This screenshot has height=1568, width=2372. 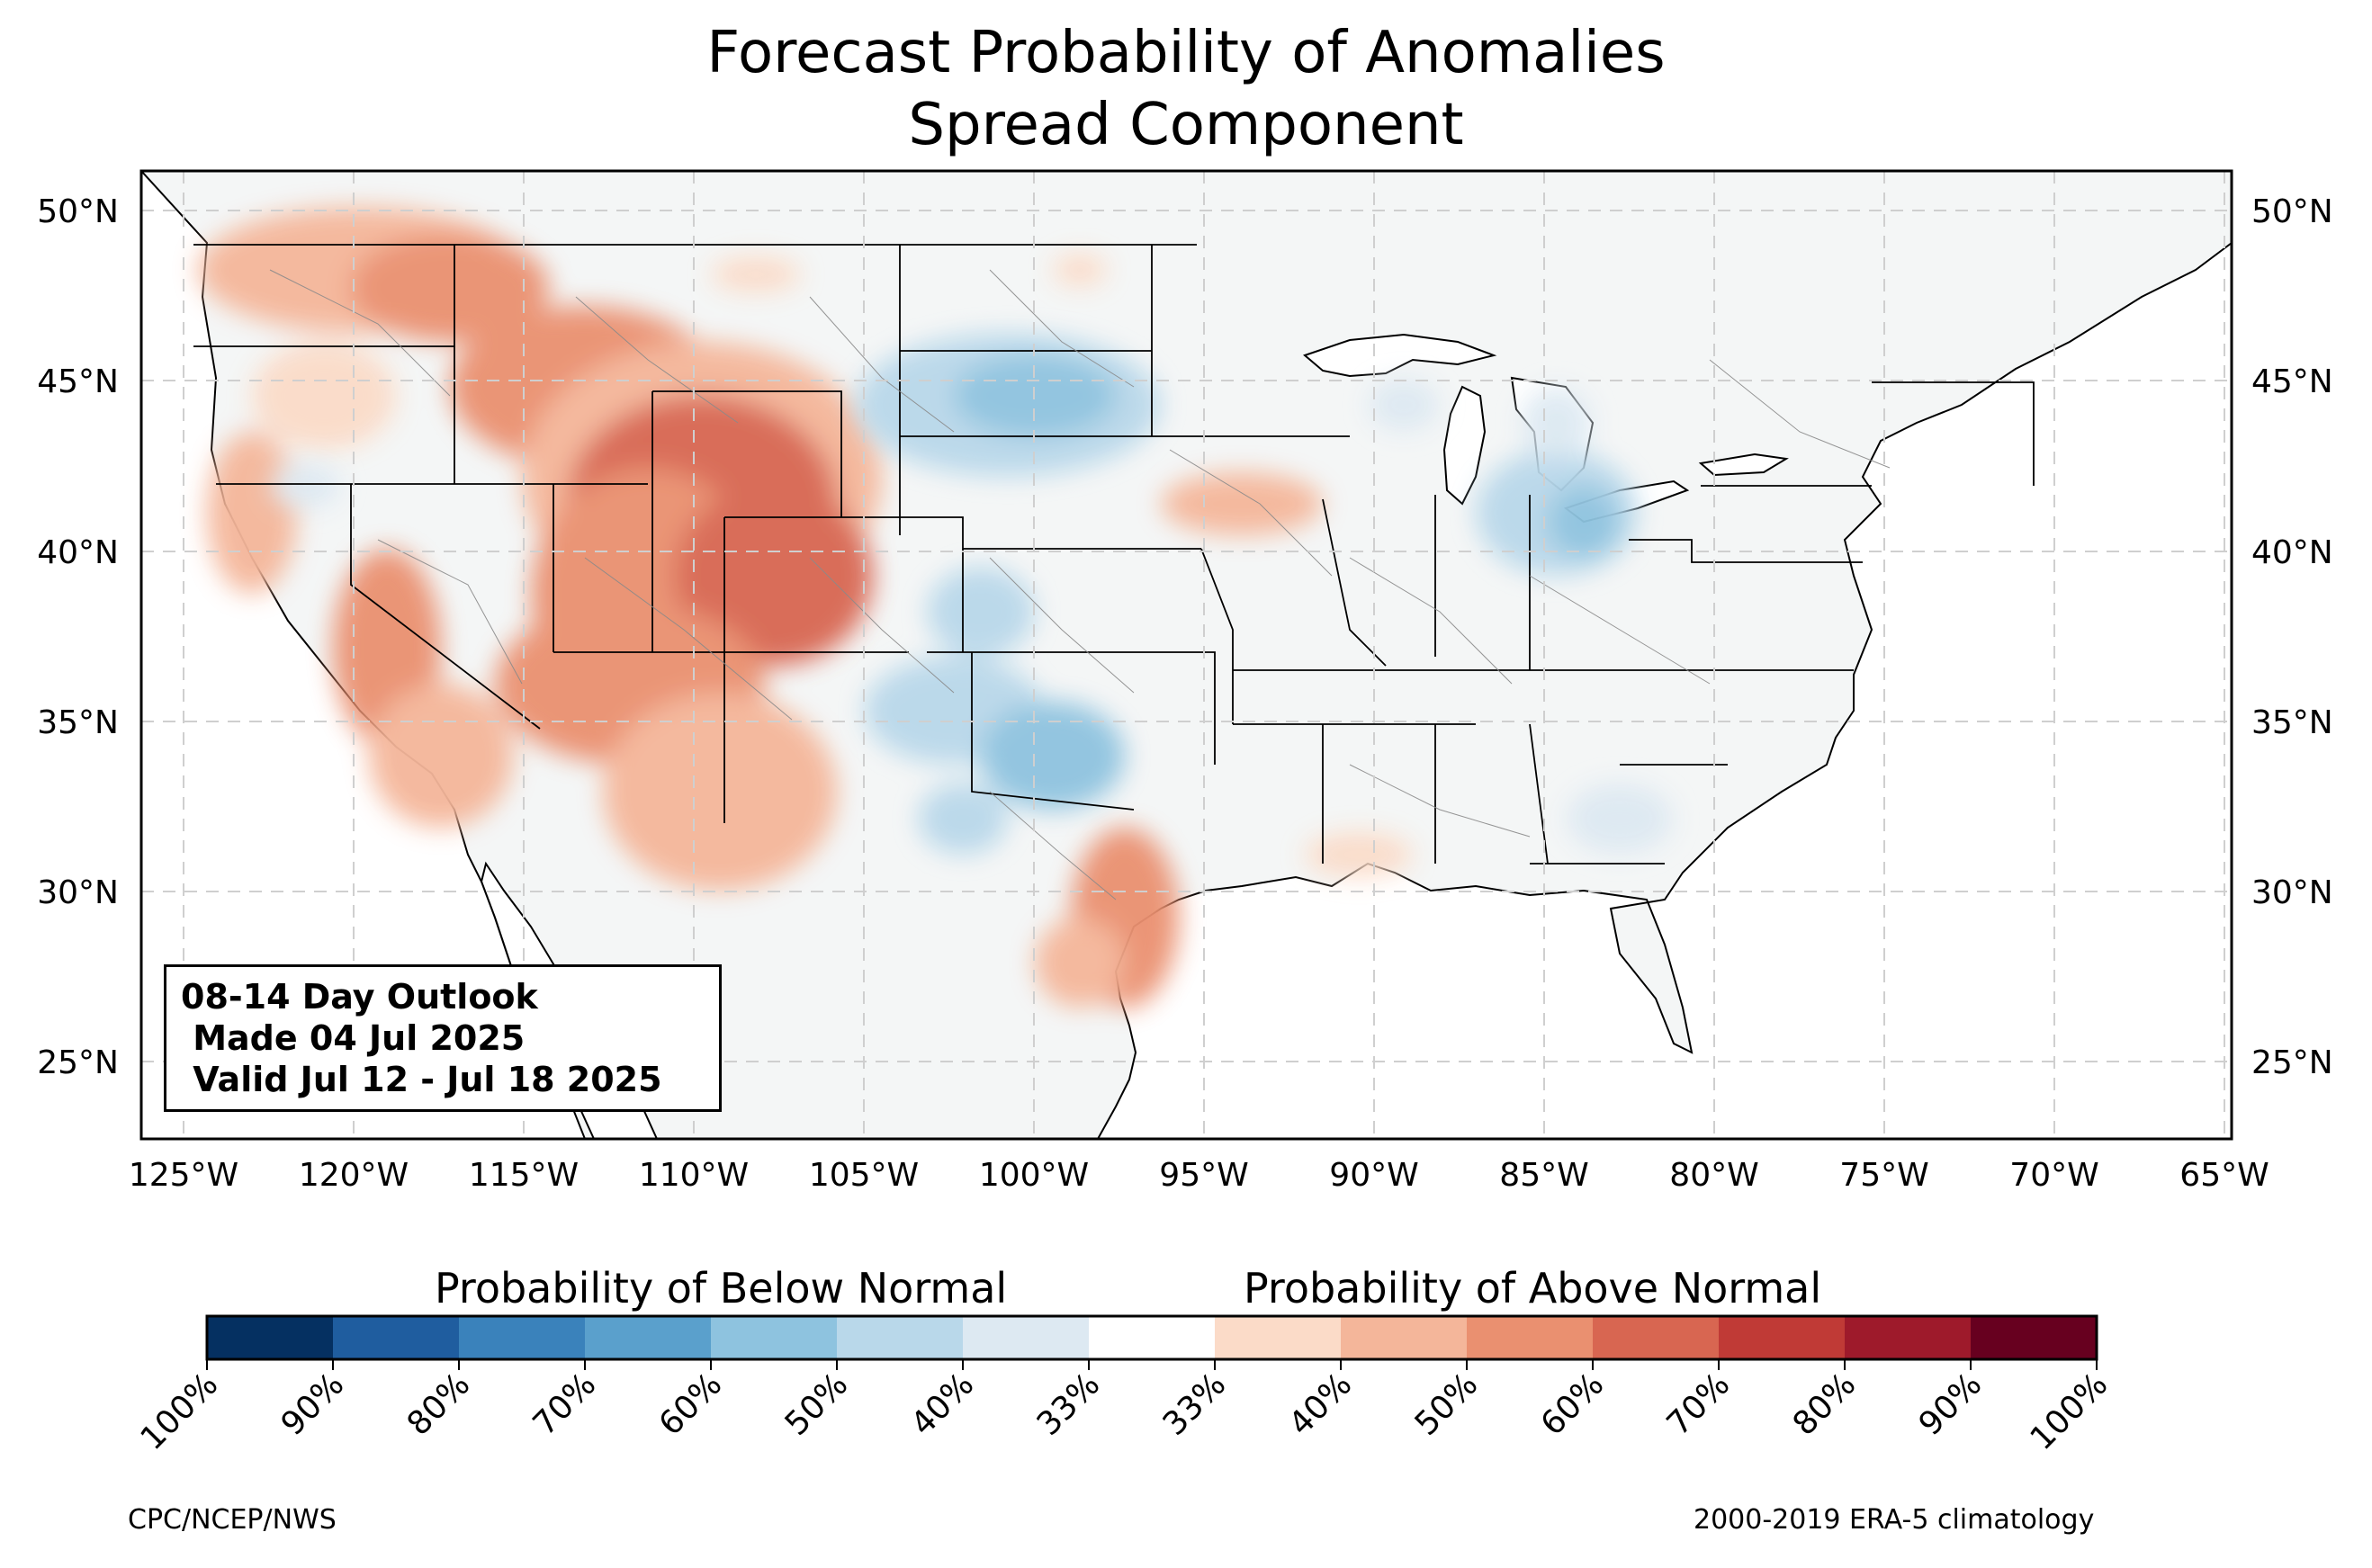 I want to click on lon-label: 80°W, so click(x=1713, y=1175).